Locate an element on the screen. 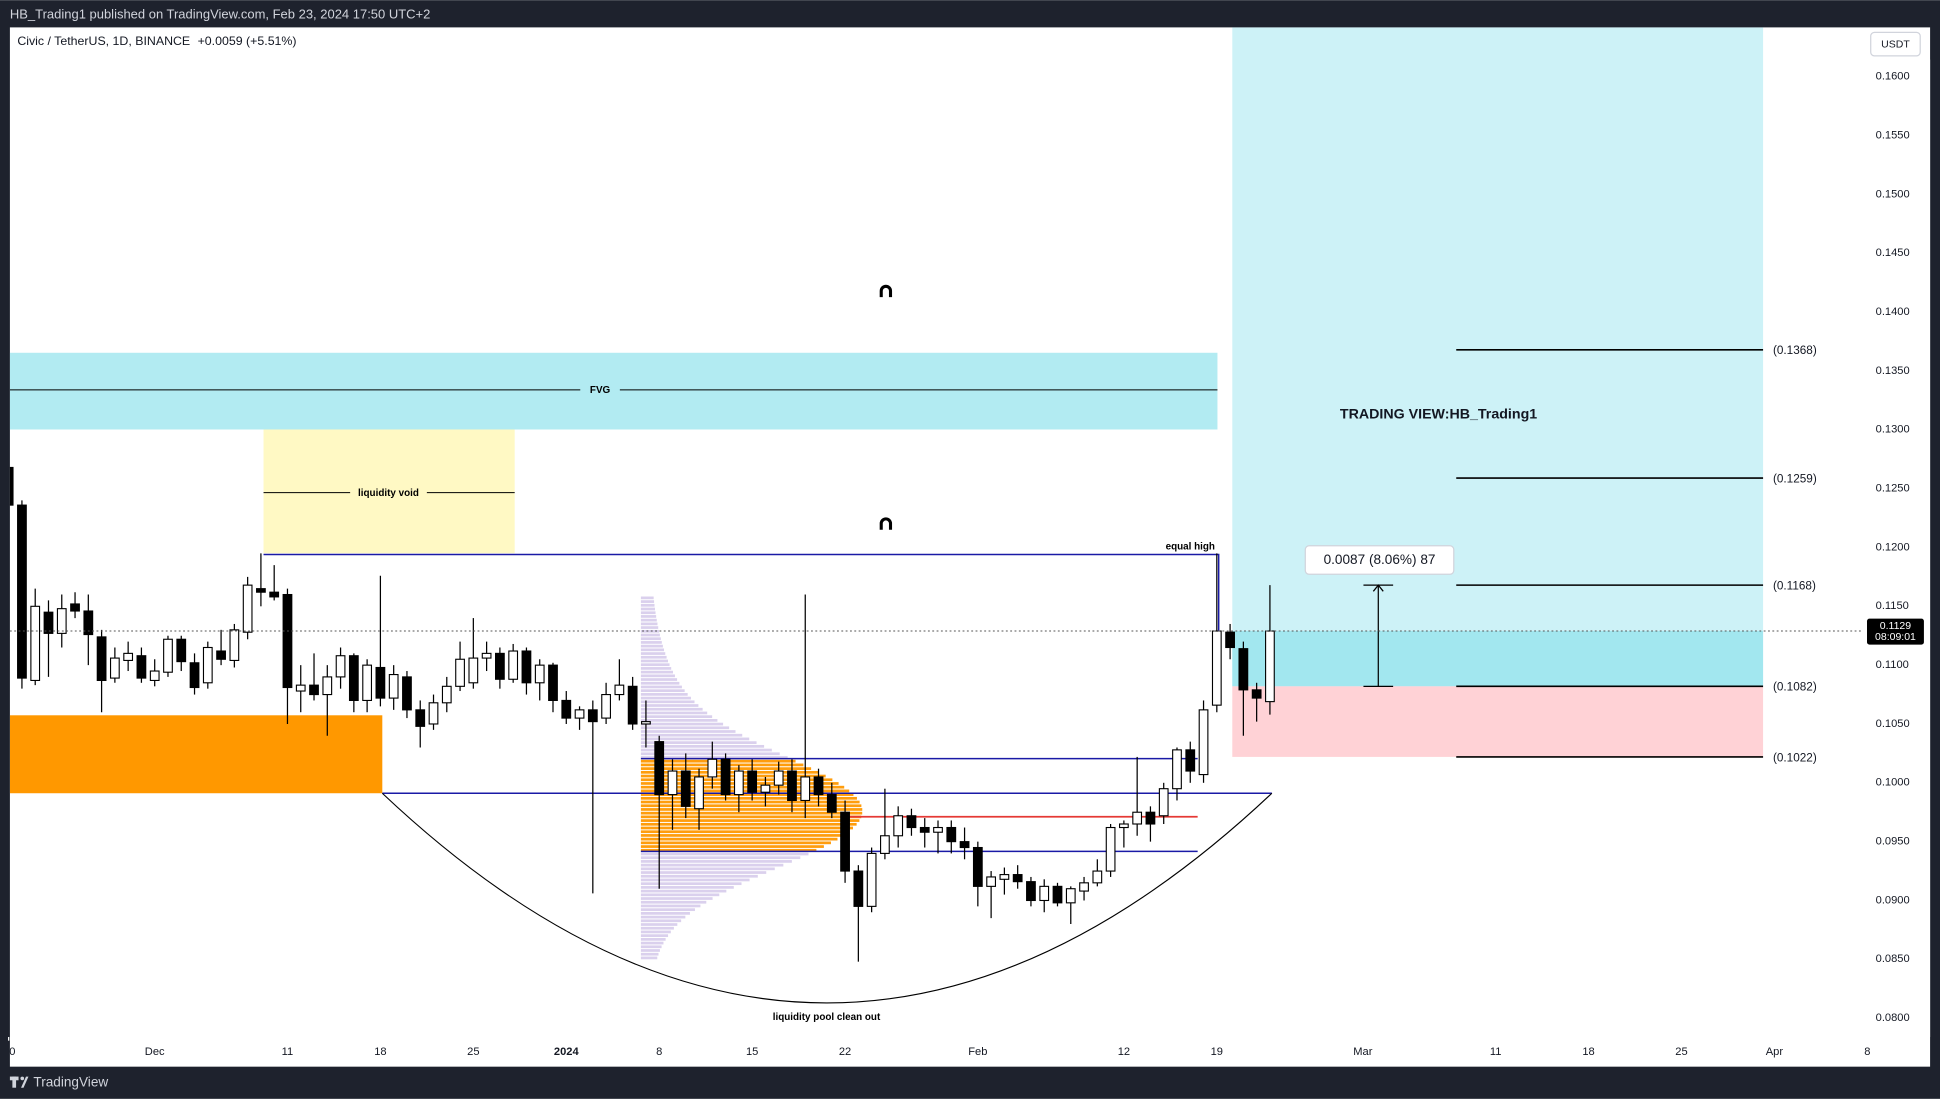  level-label: (0.1168) is located at coordinates (1794, 585).